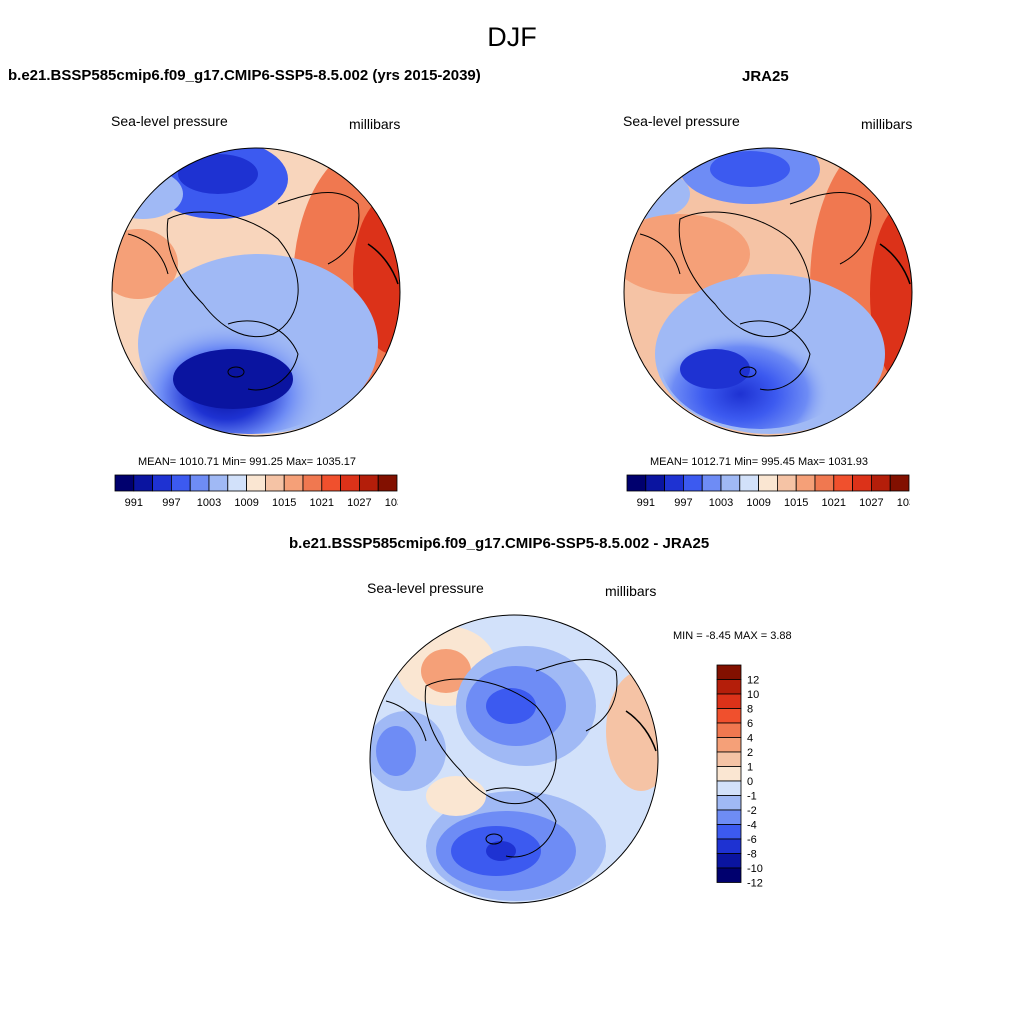  Describe the element at coordinates (750, 710) in the screenshot. I see `colorbar-tick-label: 8` at that location.